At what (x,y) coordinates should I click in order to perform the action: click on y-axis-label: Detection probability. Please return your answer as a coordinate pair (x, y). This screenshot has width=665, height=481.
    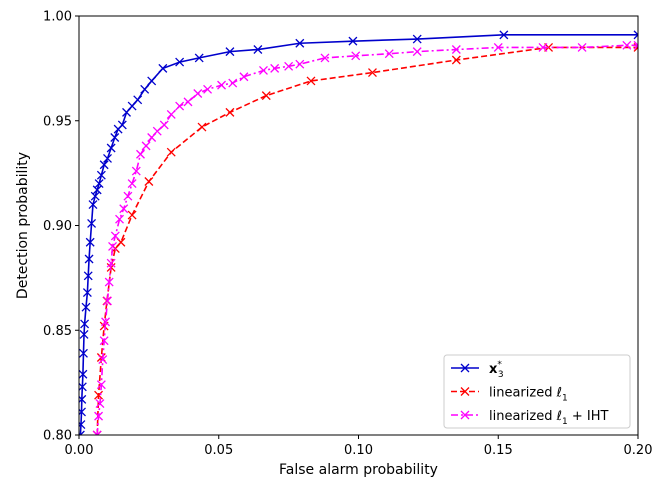
    Looking at the image, I should click on (23, 225).